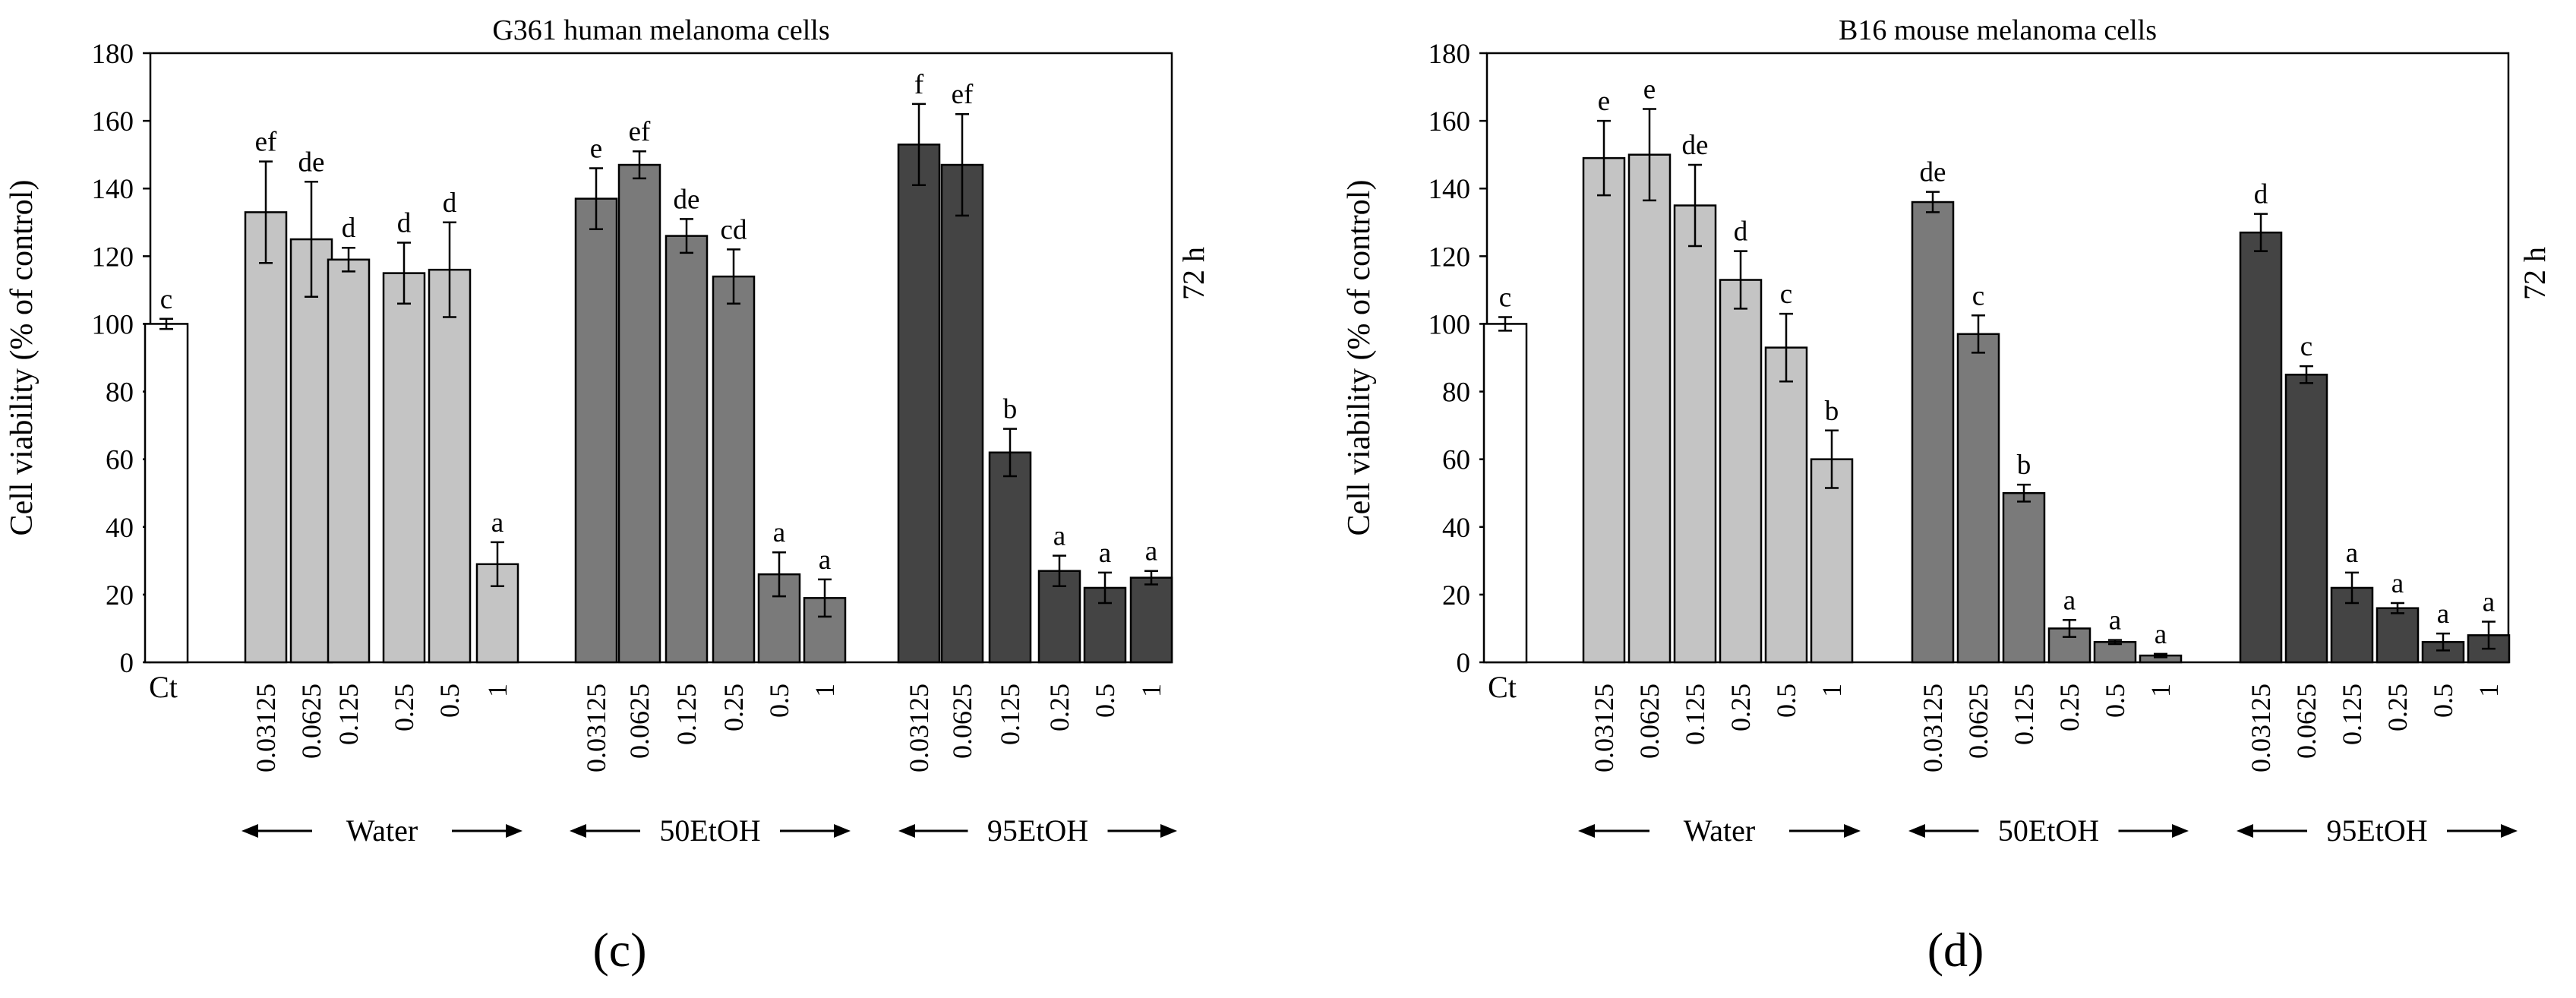 This screenshot has width=2576, height=998. I want to click on time-label: 72 h, so click(2535, 273).